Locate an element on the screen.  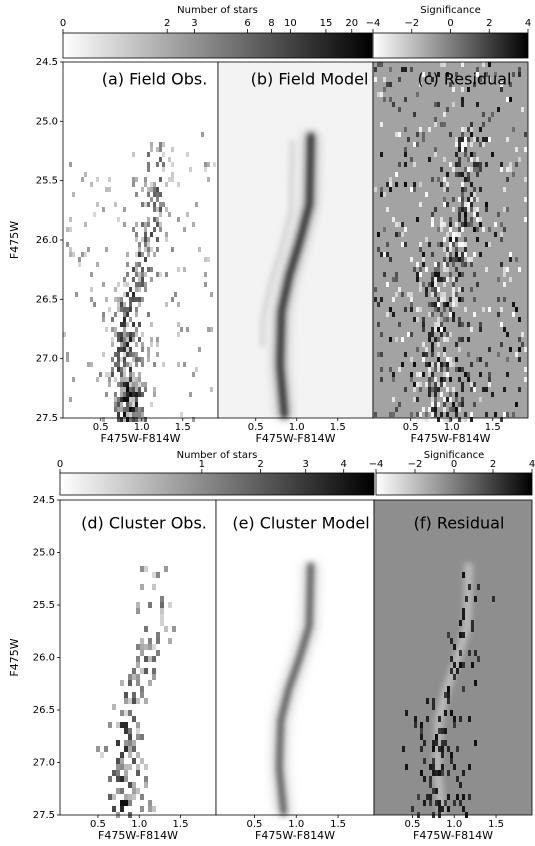
colorbar-tick-label: 6 is located at coordinates (247, 23).